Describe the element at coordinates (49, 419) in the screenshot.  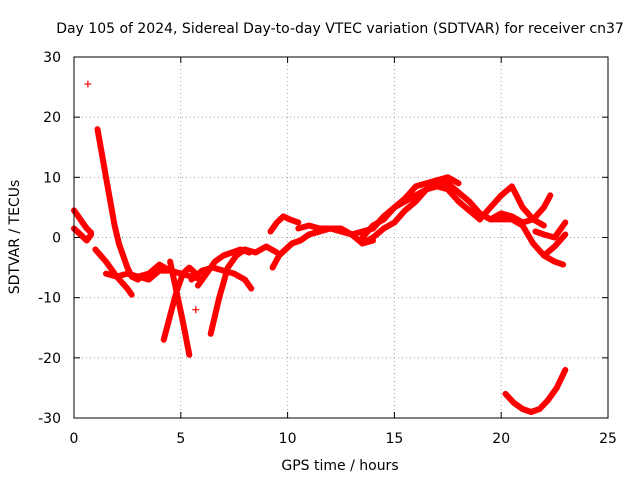
I see `y-tick-label: -30` at that location.